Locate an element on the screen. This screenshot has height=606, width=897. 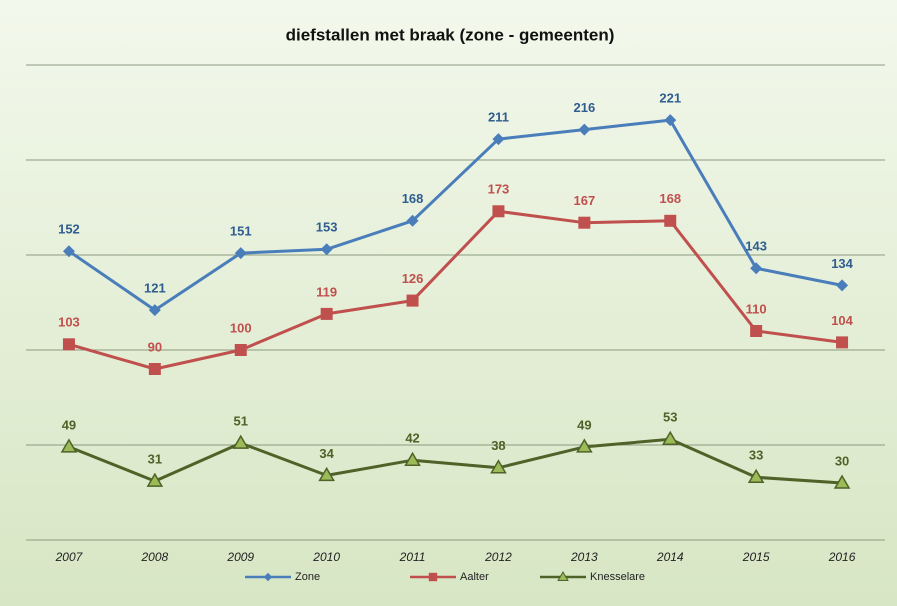
data-label: 216 is located at coordinates (584, 107).